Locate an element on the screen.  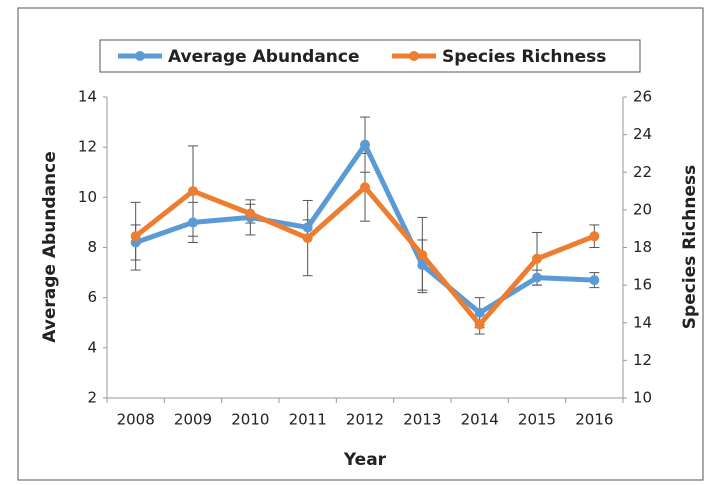
y2-tick-label: 18 is located at coordinates (642, 247).